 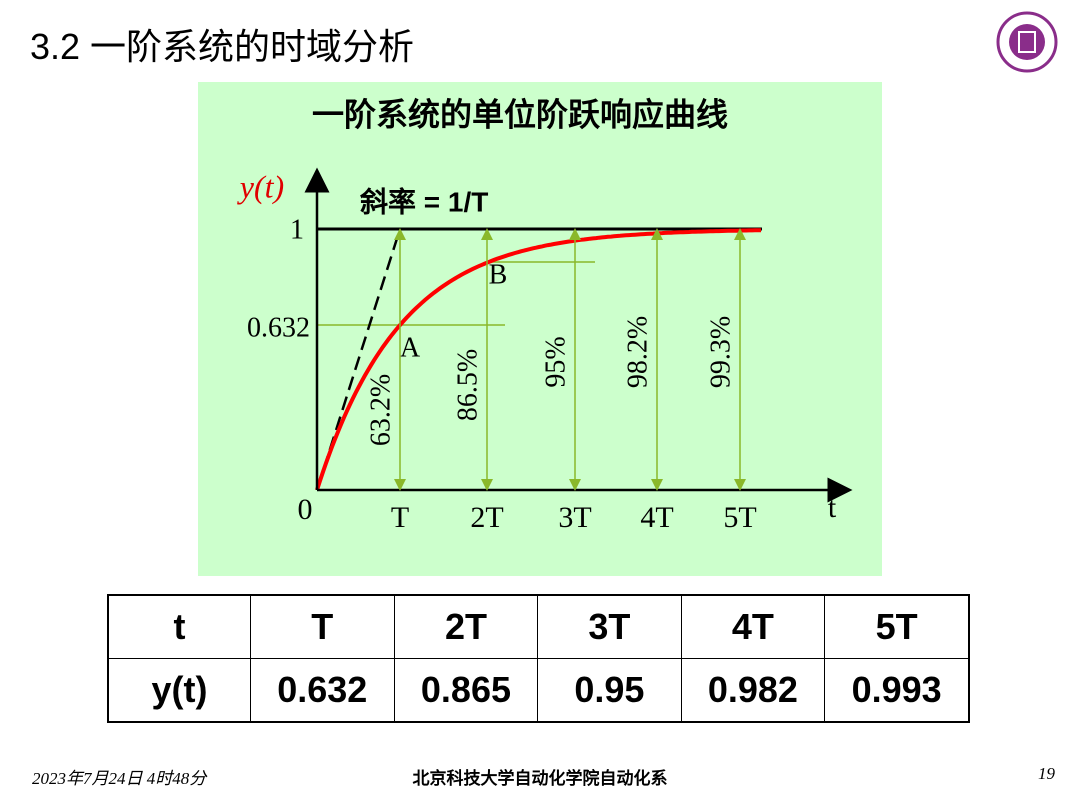 I want to click on percent-label: 63.2%, so click(x=380, y=410).